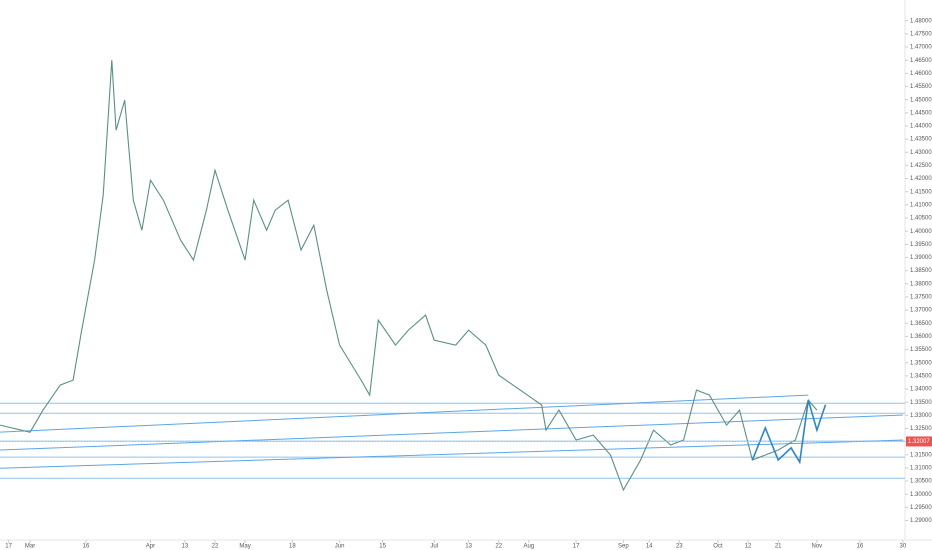 This screenshot has height=550, width=932. Describe the element at coordinates (921, 245) in the screenshot. I see `y-tick-label: 1.39500` at that location.